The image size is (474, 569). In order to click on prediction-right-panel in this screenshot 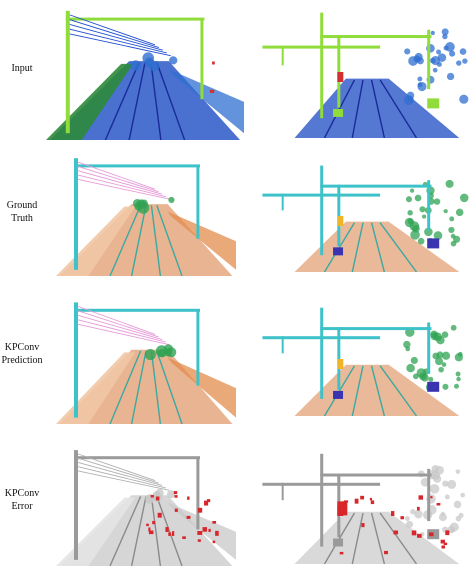, I will do `click(363, 359)`.